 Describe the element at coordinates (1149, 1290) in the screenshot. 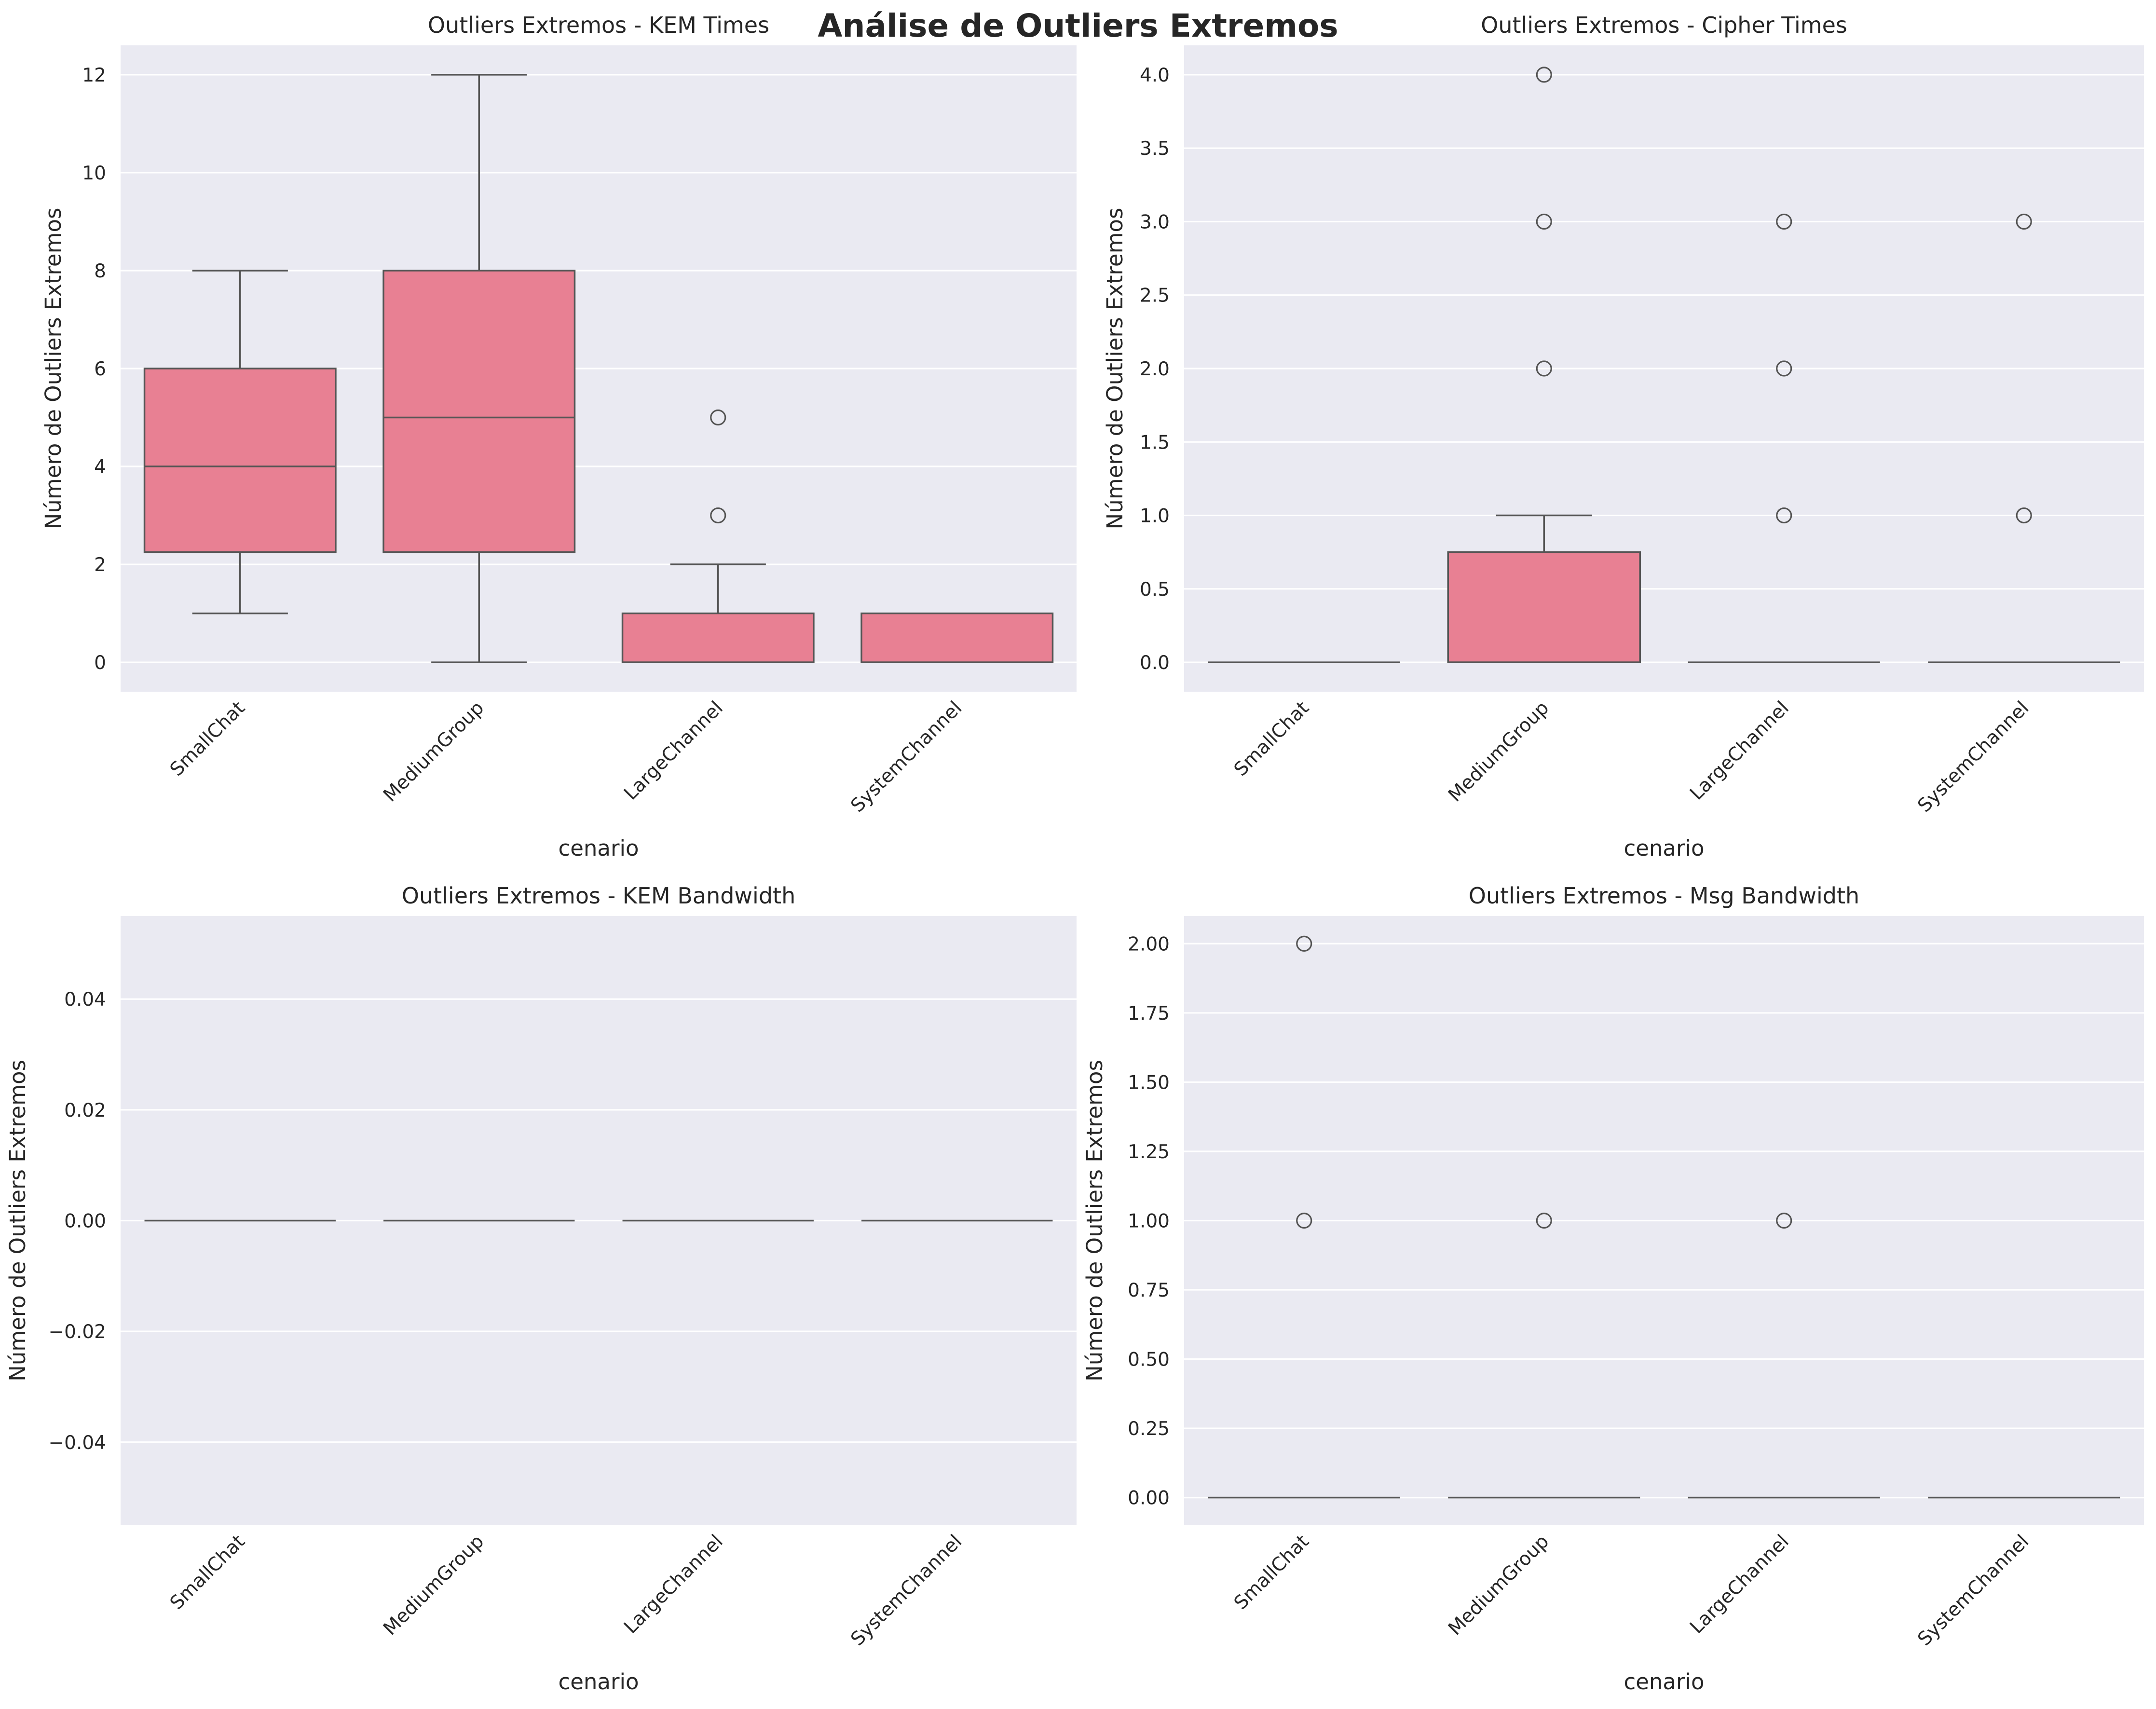

I see `y-tick-label: 0.75` at that location.